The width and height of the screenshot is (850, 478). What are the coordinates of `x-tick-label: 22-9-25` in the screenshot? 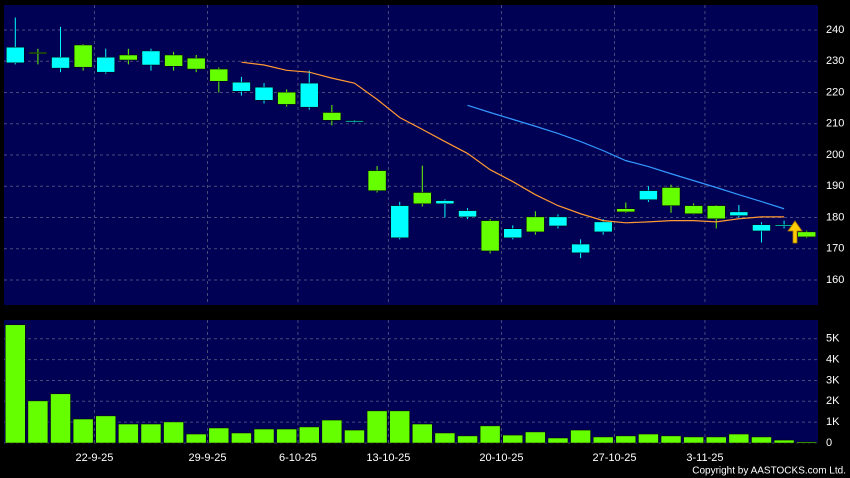 It's located at (94, 458).